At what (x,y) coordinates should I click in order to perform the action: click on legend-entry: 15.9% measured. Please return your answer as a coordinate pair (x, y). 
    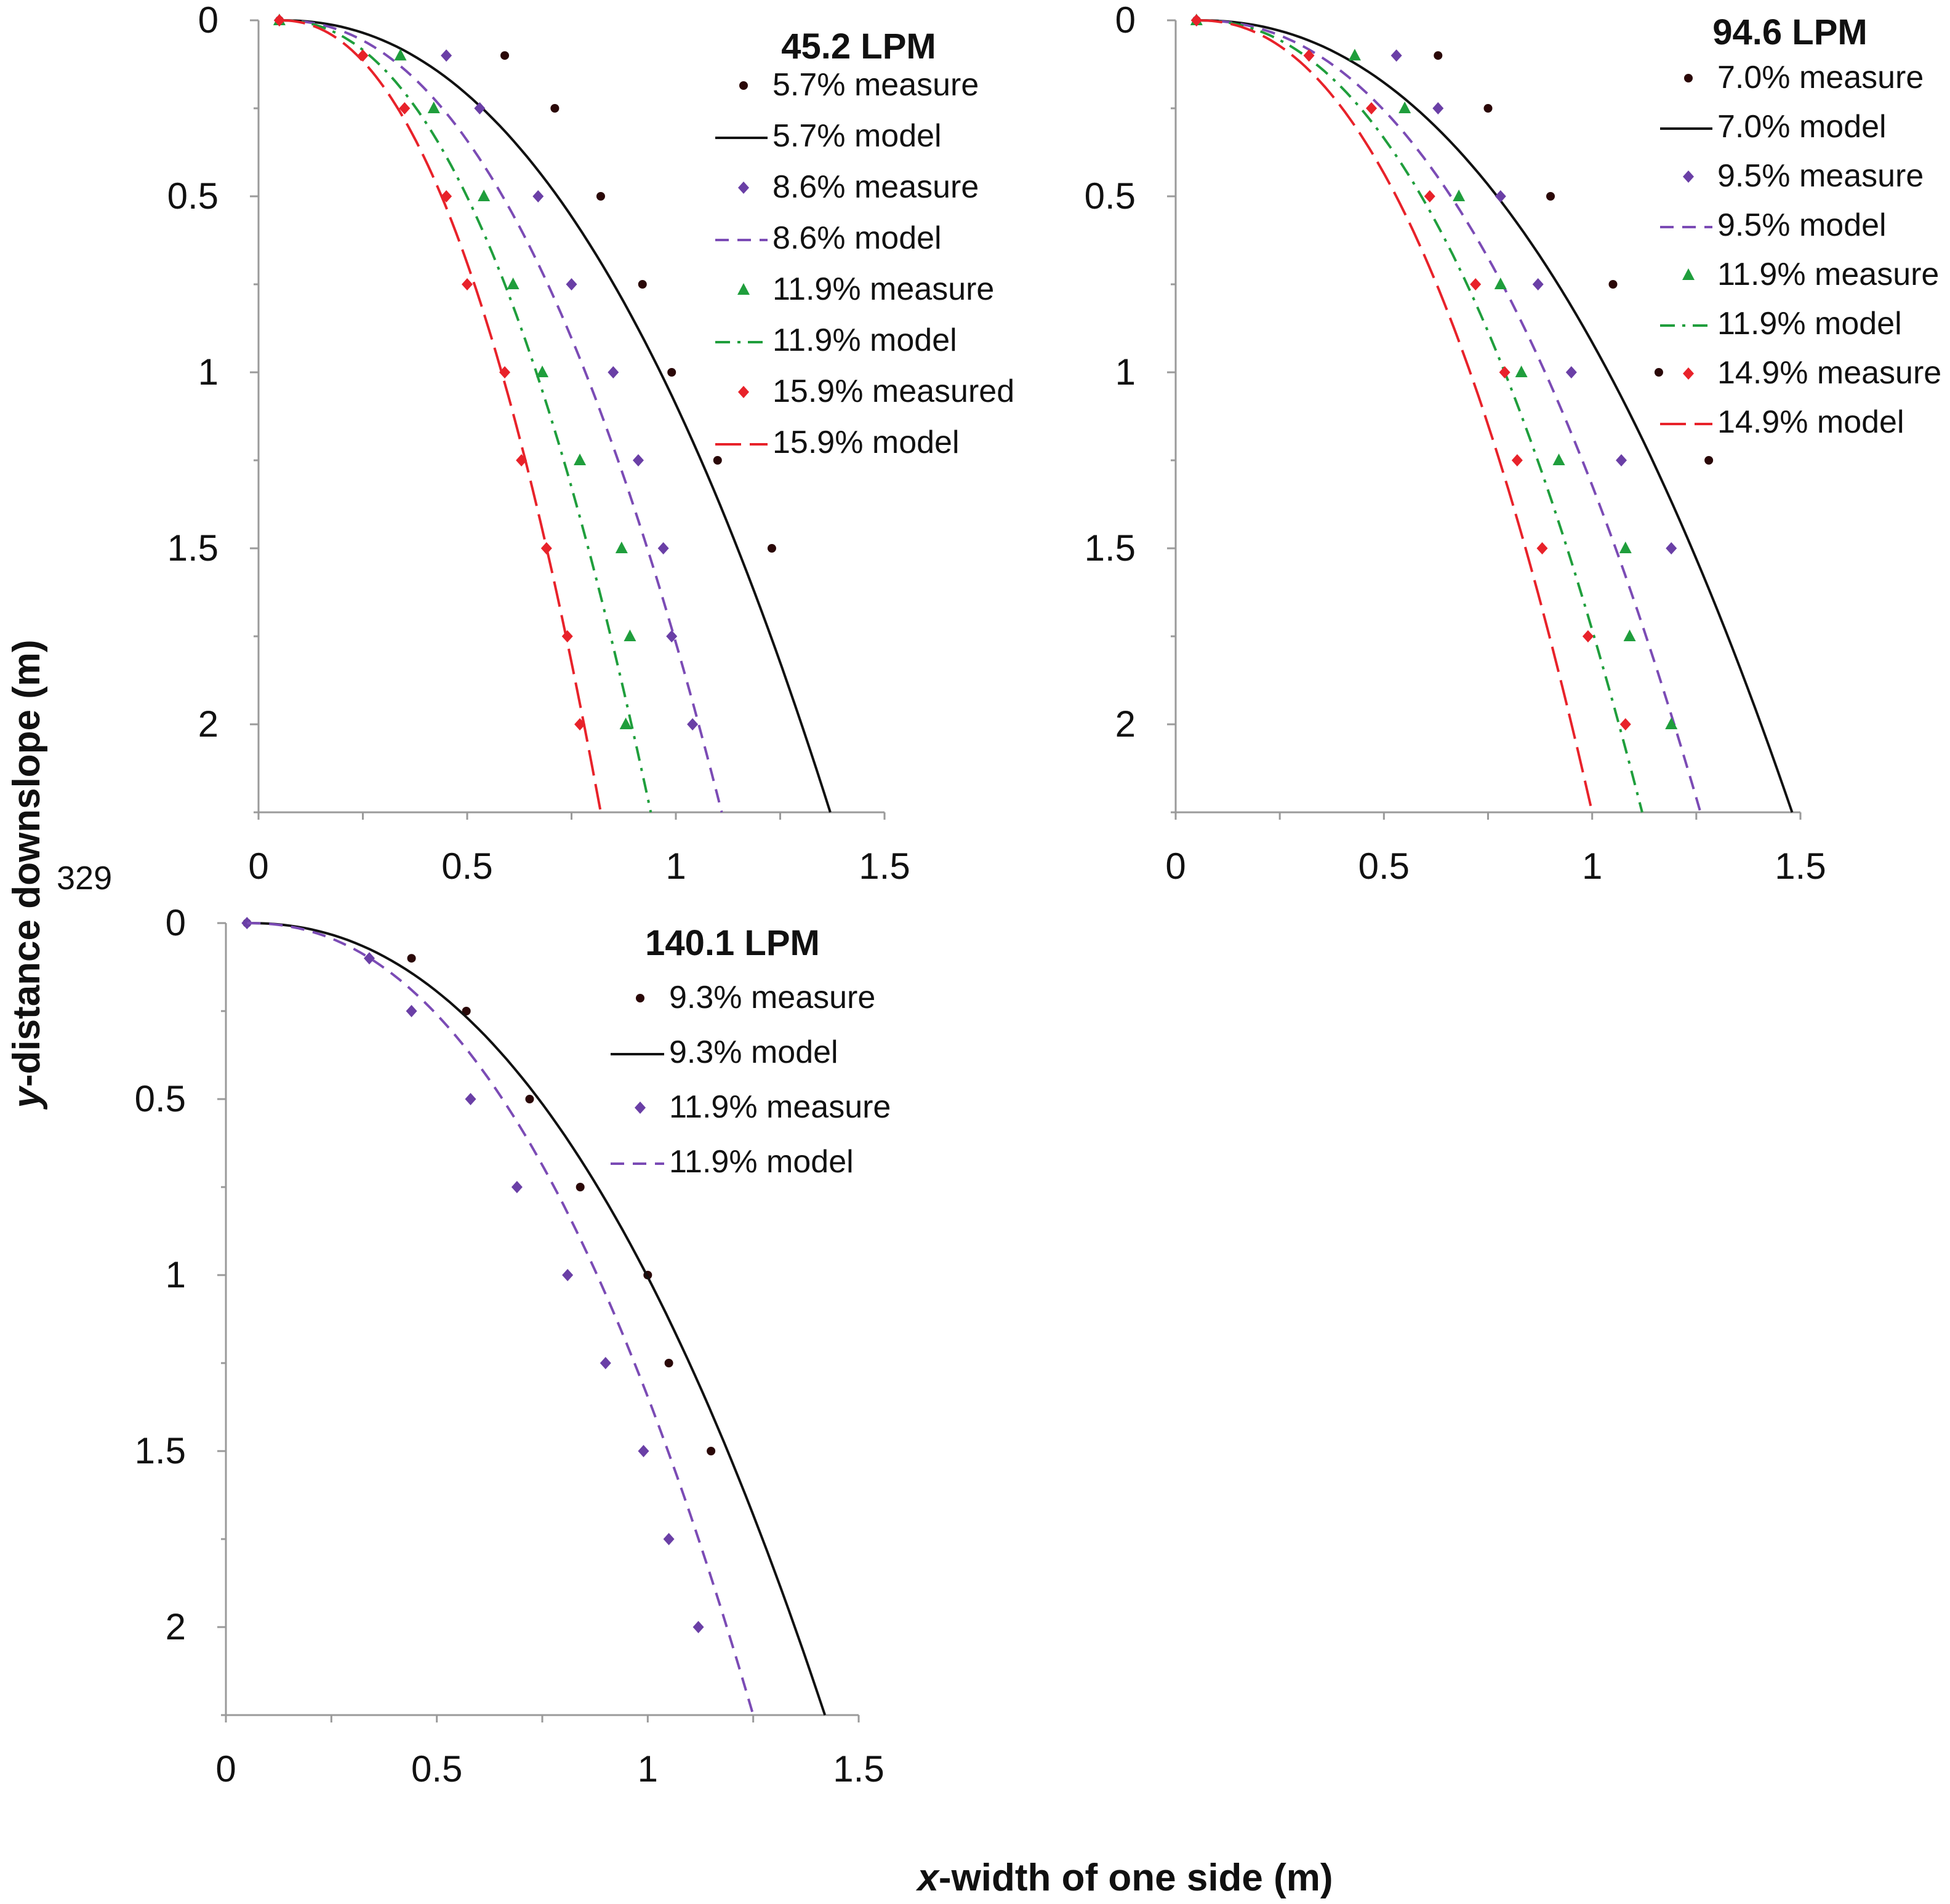
    Looking at the image, I should click on (893, 391).